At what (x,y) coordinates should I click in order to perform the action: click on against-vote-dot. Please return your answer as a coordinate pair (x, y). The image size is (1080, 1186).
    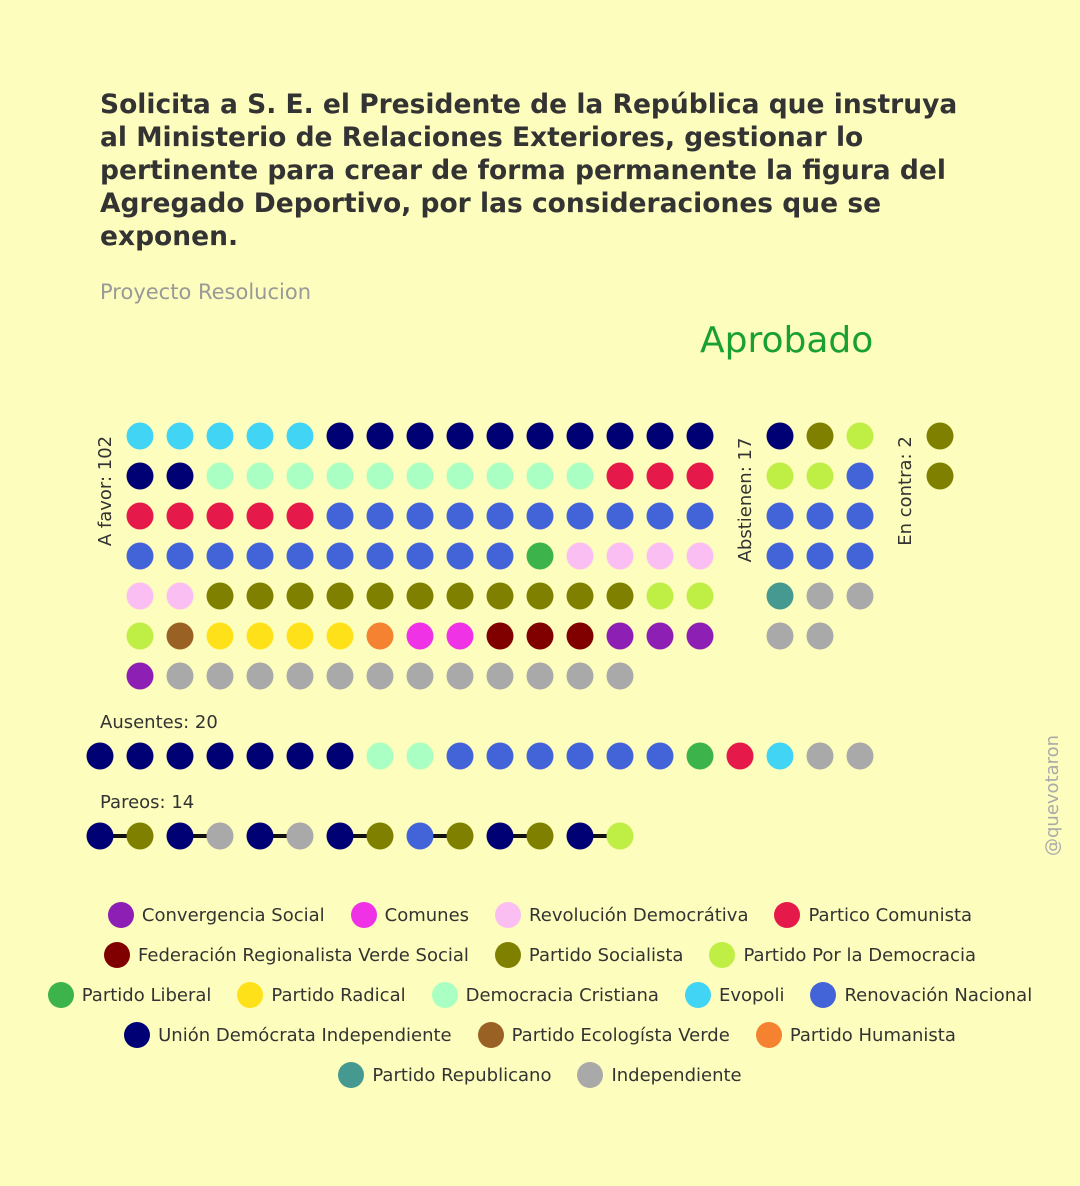
    Looking at the image, I should click on (940, 436).